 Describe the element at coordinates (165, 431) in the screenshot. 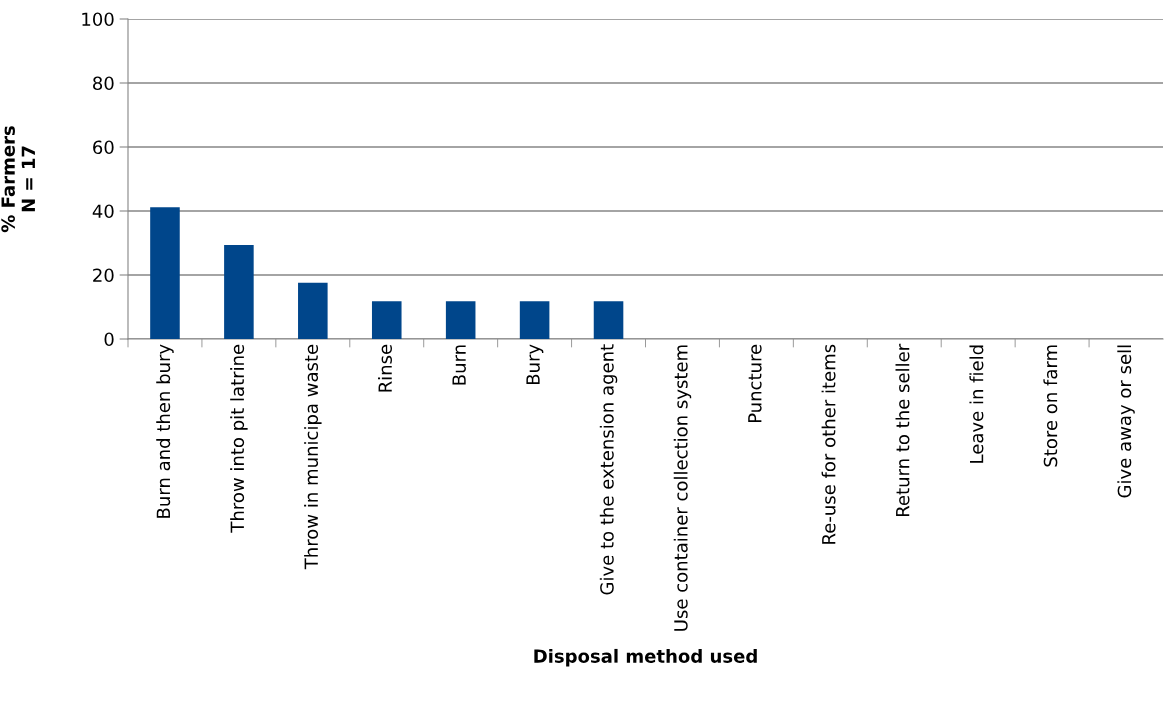

I see `x-tick-label: Burn and then bury` at that location.